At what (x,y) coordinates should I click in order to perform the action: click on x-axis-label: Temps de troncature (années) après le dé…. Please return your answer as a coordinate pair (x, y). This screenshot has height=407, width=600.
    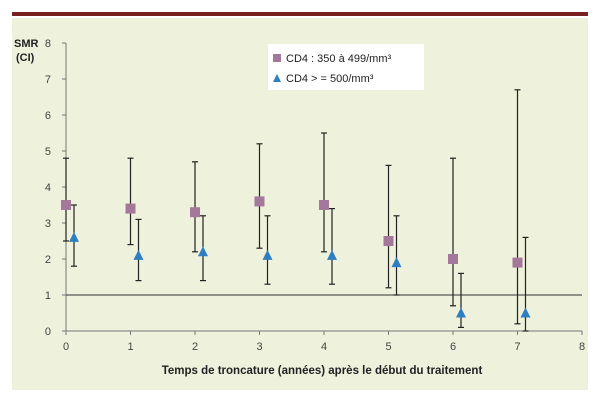
    Looking at the image, I should click on (322, 371).